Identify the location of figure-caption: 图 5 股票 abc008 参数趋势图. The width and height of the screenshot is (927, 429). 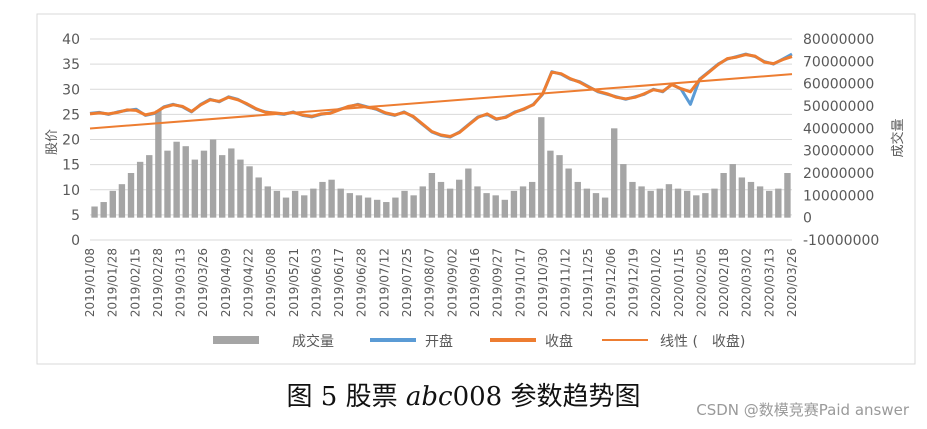
(463, 394).